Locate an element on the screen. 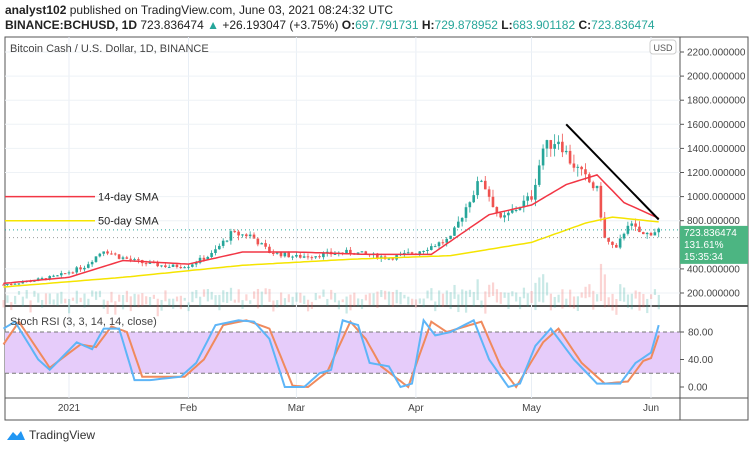  tradingview-logo-icon is located at coordinates (16, 435).